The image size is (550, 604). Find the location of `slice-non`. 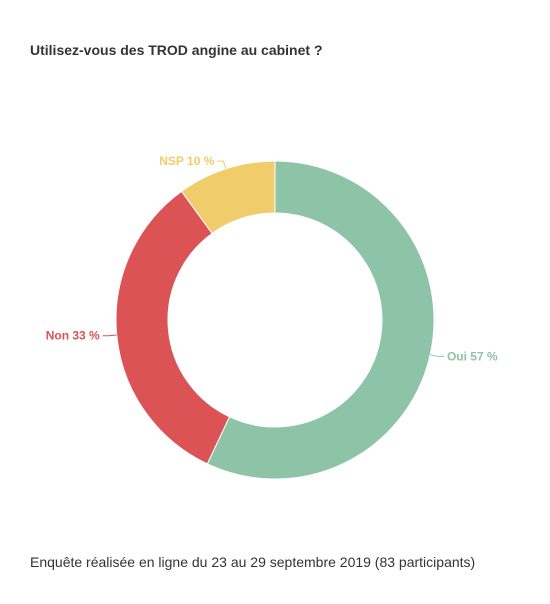

slice-non is located at coordinates (173, 327).